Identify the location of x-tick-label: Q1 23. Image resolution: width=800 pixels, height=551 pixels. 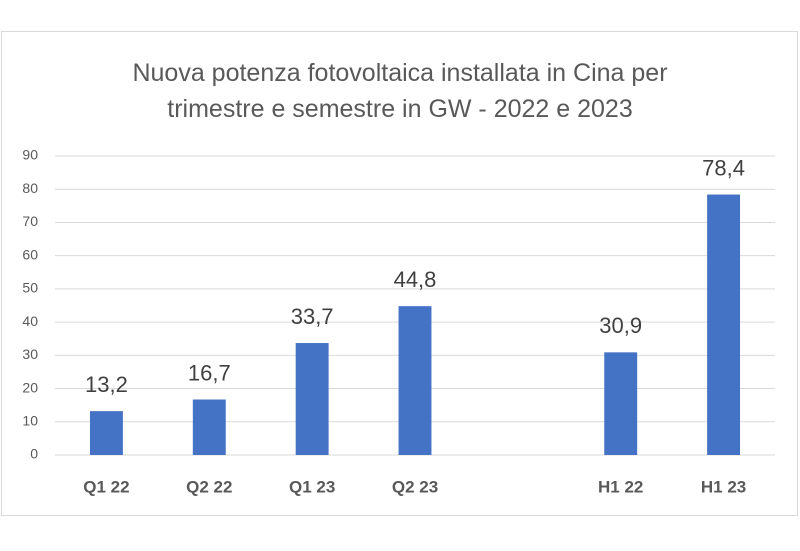
(312, 486).